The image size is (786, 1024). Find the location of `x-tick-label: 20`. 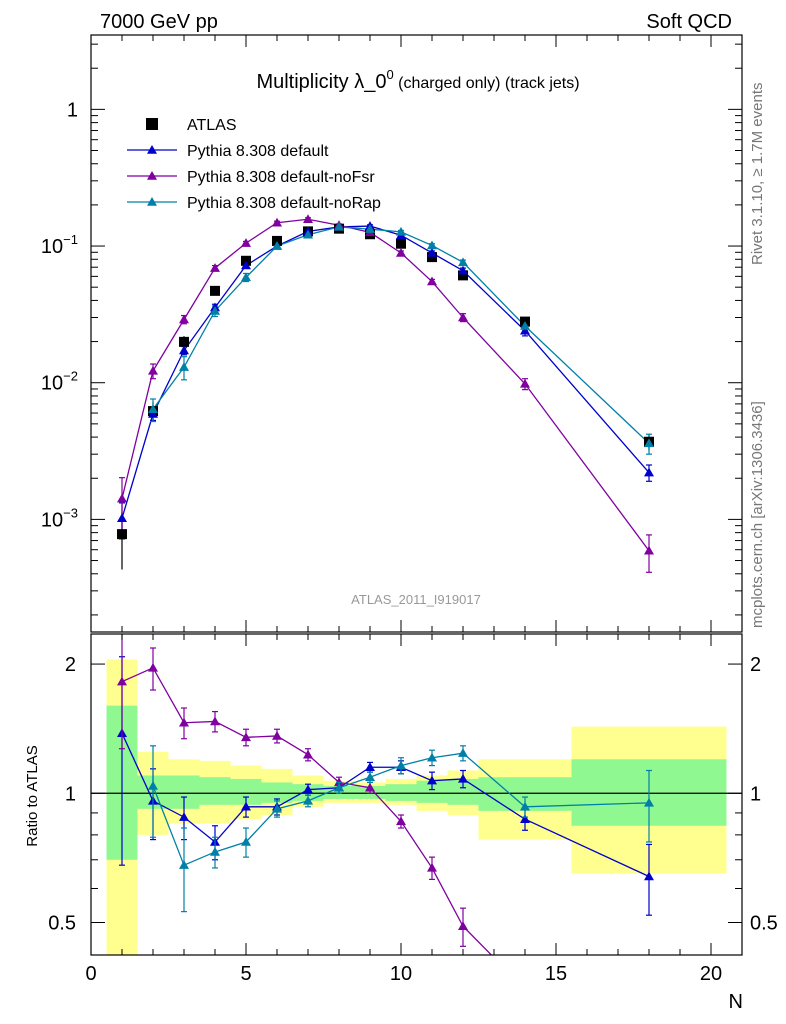

x-tick-label: 20 is located at coordinates (711, 974).